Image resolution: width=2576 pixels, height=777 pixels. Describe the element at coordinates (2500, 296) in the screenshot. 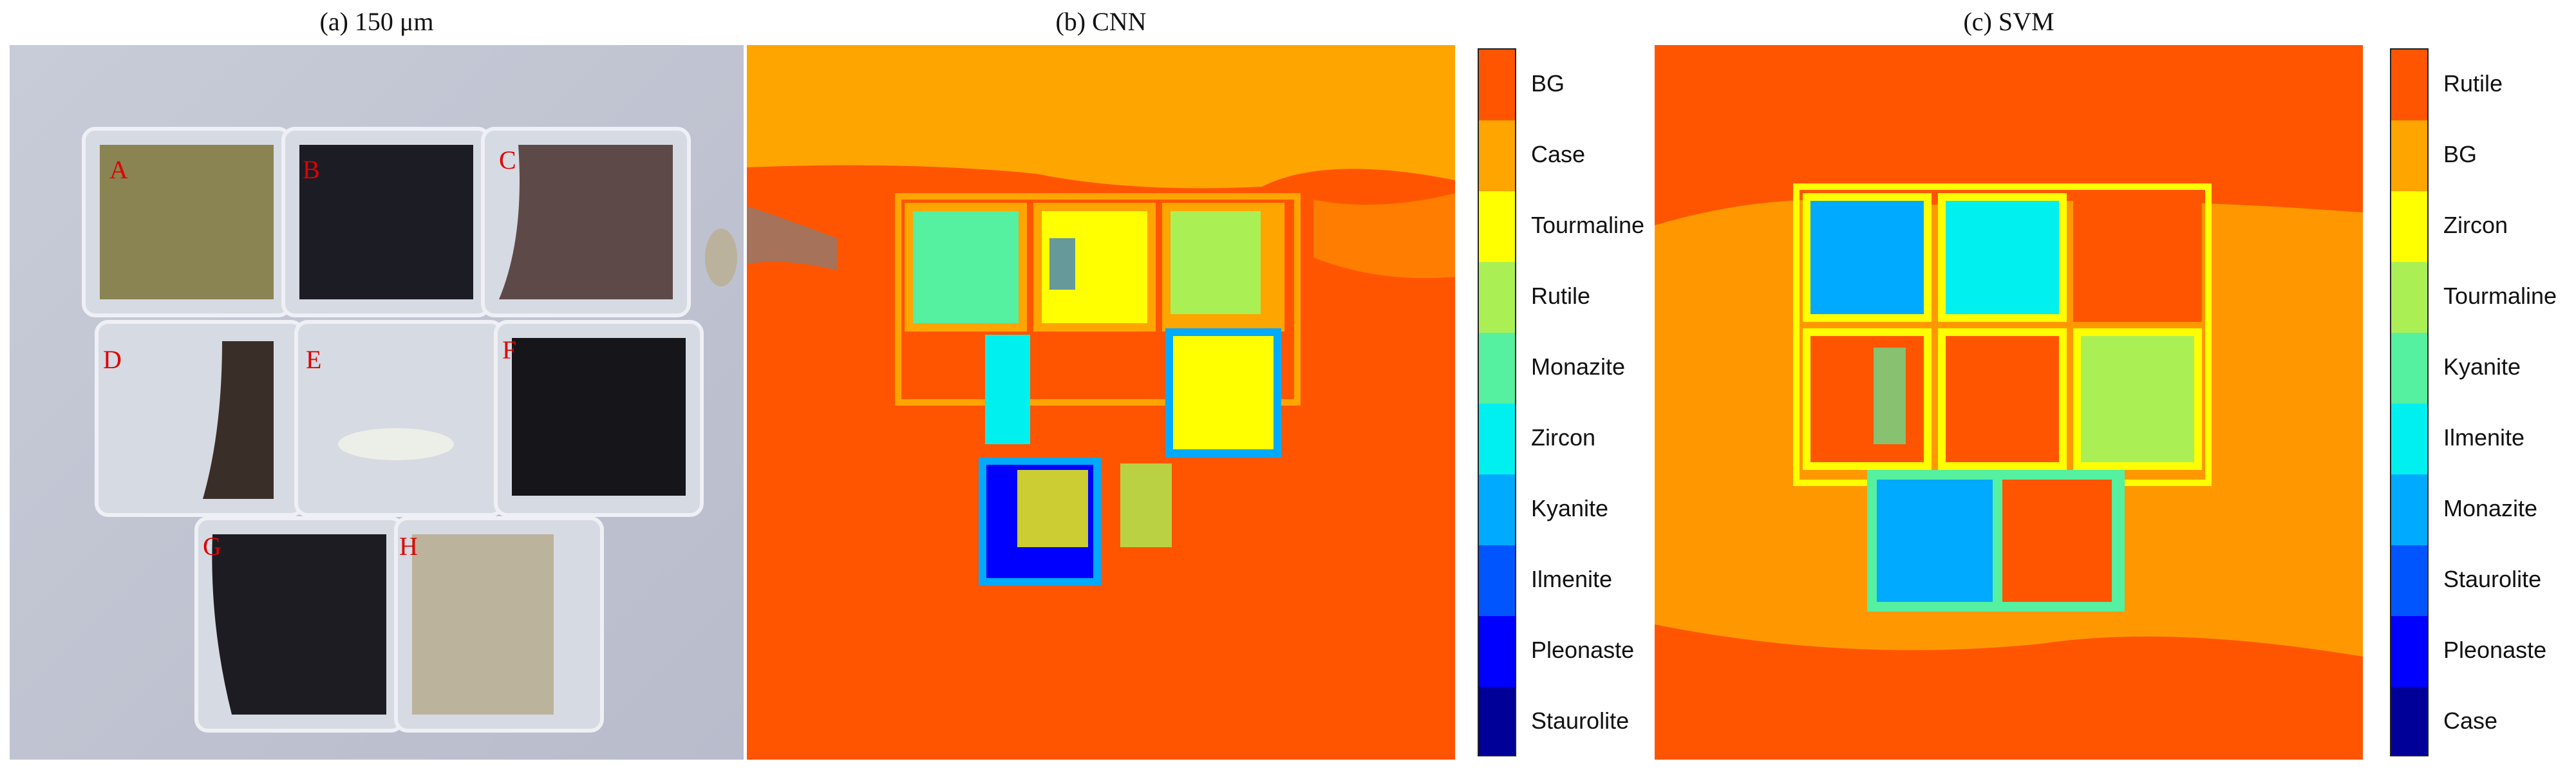

I see `svm-label-tourmaline: Tourmaline` at that location.